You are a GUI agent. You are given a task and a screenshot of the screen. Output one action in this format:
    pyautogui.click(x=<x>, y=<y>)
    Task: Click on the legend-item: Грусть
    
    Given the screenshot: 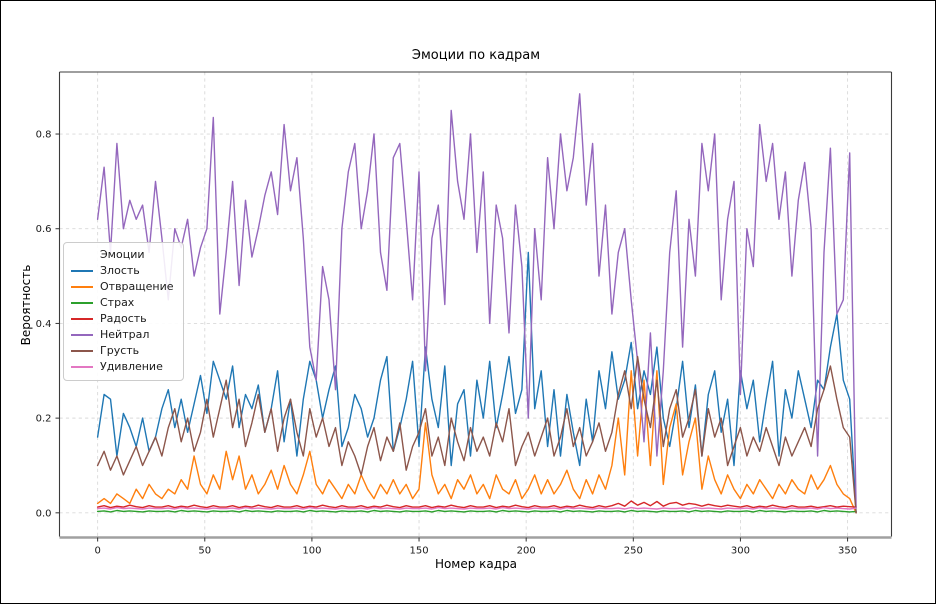 What is the action you would take?
    pyautogui.click(x=122, y=351)
    